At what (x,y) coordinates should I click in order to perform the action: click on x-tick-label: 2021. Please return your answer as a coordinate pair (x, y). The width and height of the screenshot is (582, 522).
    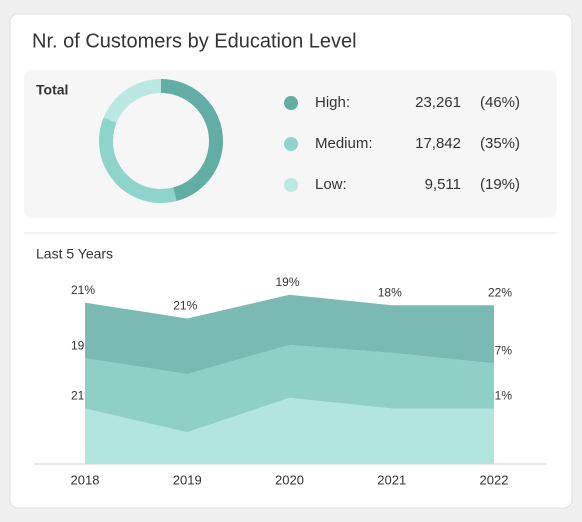
    Looking at the image, I should click on (391, 479).